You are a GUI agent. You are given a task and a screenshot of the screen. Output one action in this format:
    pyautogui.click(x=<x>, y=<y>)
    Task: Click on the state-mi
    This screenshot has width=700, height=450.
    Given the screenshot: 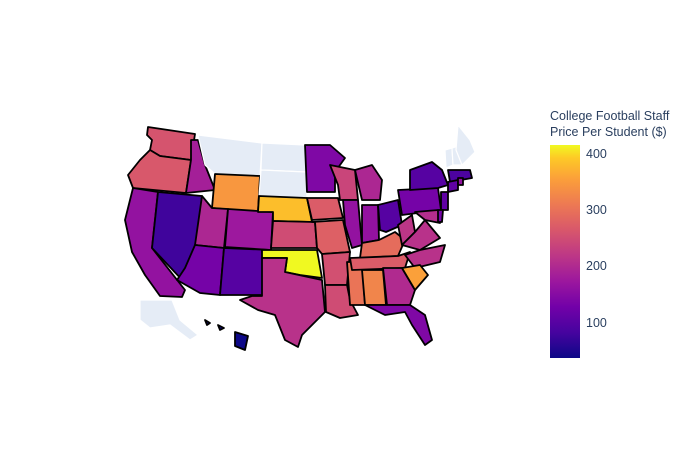 What is the action you would take?
    pyautogui.click(x=368, y=182)
    